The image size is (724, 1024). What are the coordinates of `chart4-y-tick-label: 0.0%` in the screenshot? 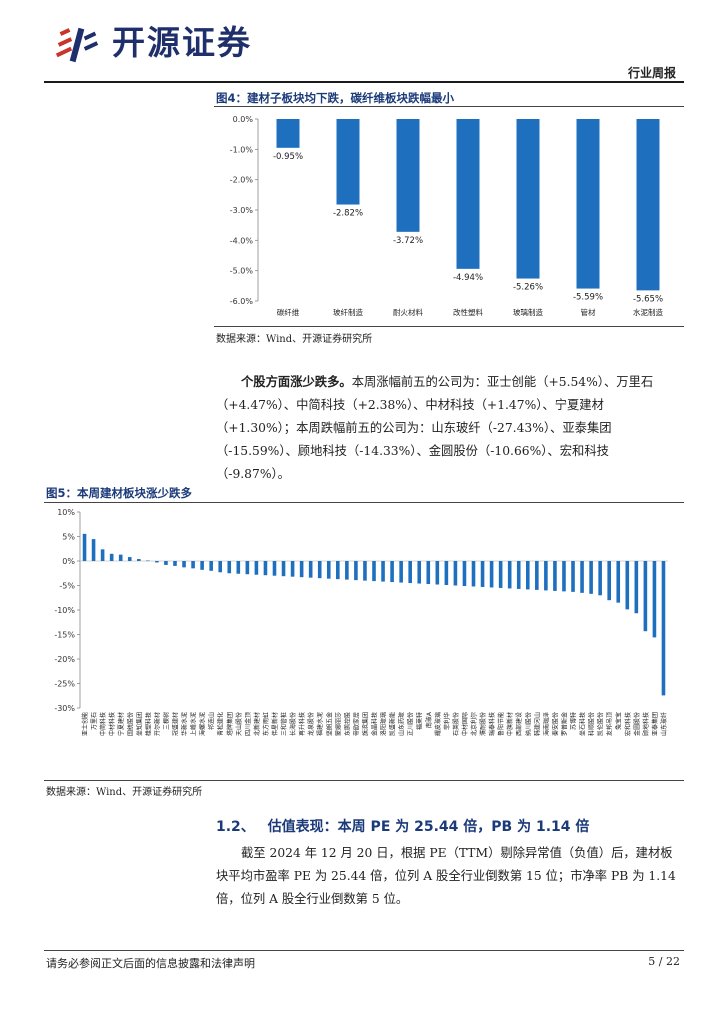 It's located at (243, 119).